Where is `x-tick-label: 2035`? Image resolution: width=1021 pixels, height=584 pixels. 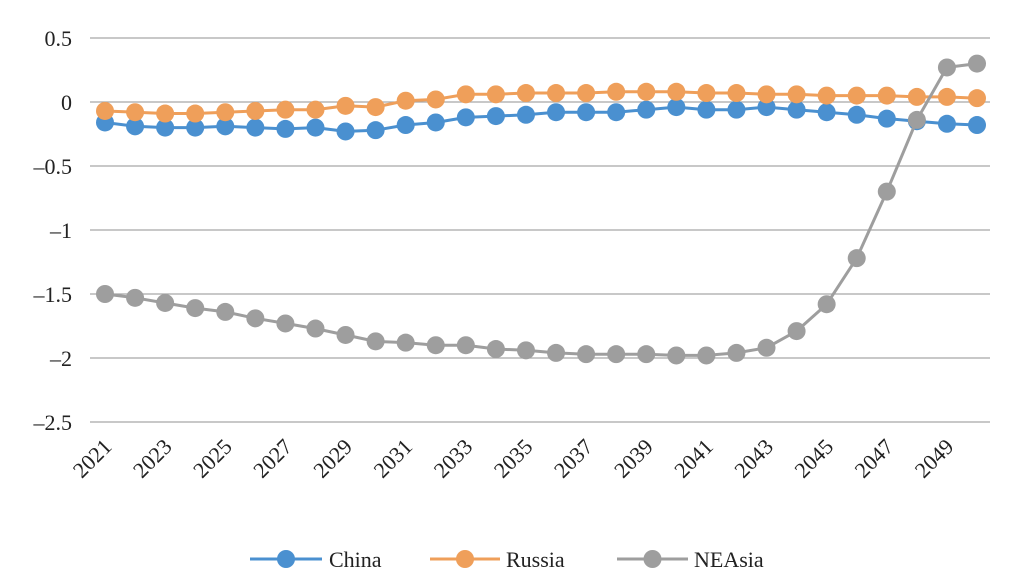
x-tick-label: 2035 is located at coordinates (513, 458).